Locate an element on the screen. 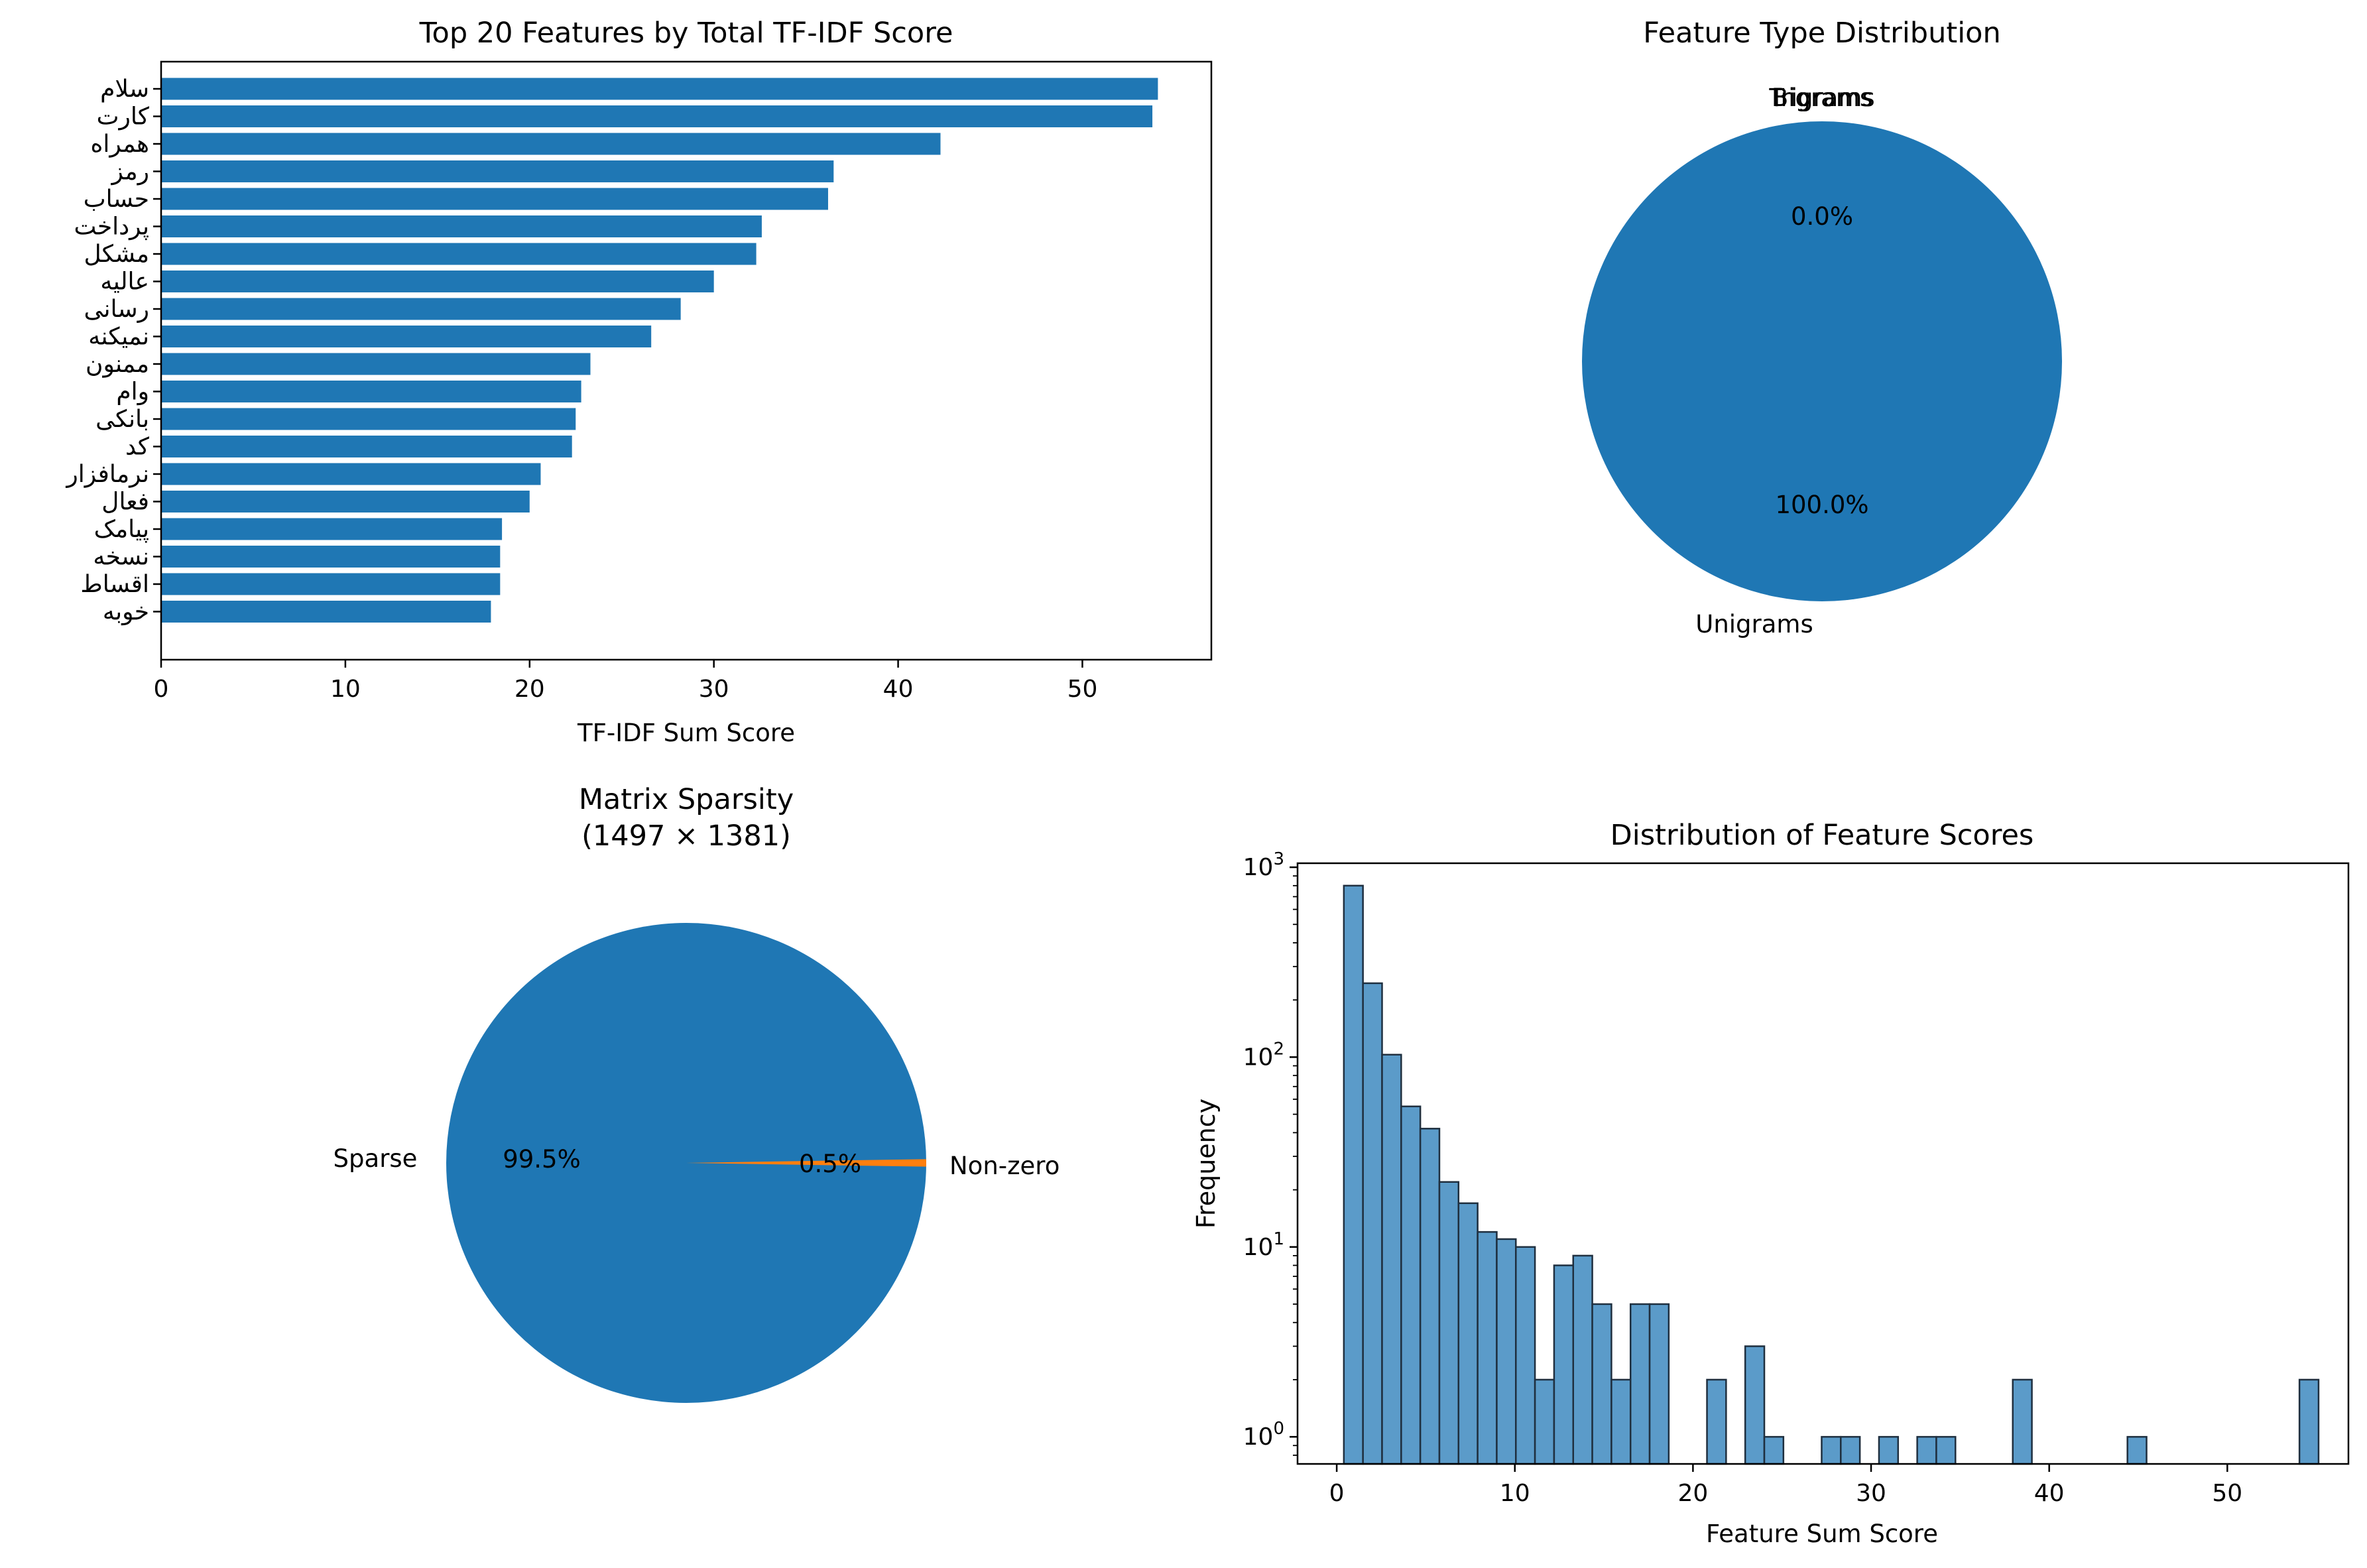 This screenshot has height=1568, width=2367. sparsity-pie-subtitle: (1497 × 1381) is located at coordinates (686, 836).